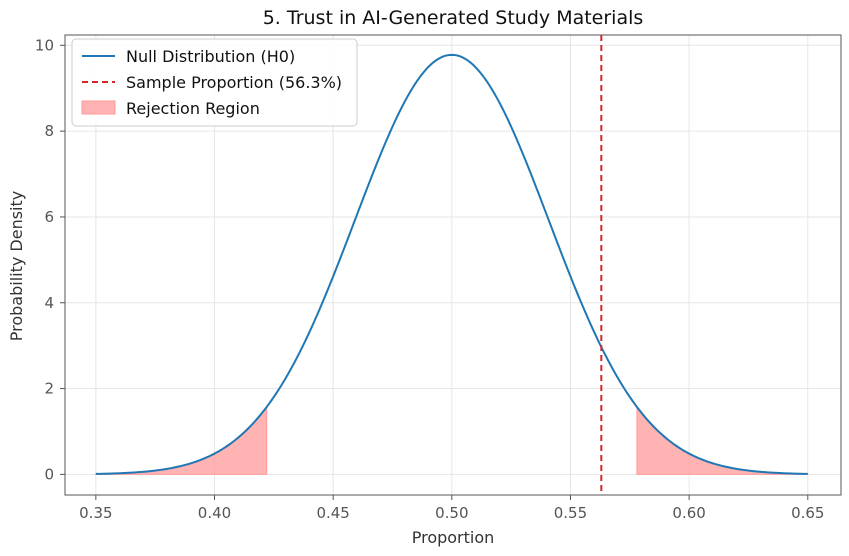  I want to click on y-tick-label: 10, so click(44, 45).